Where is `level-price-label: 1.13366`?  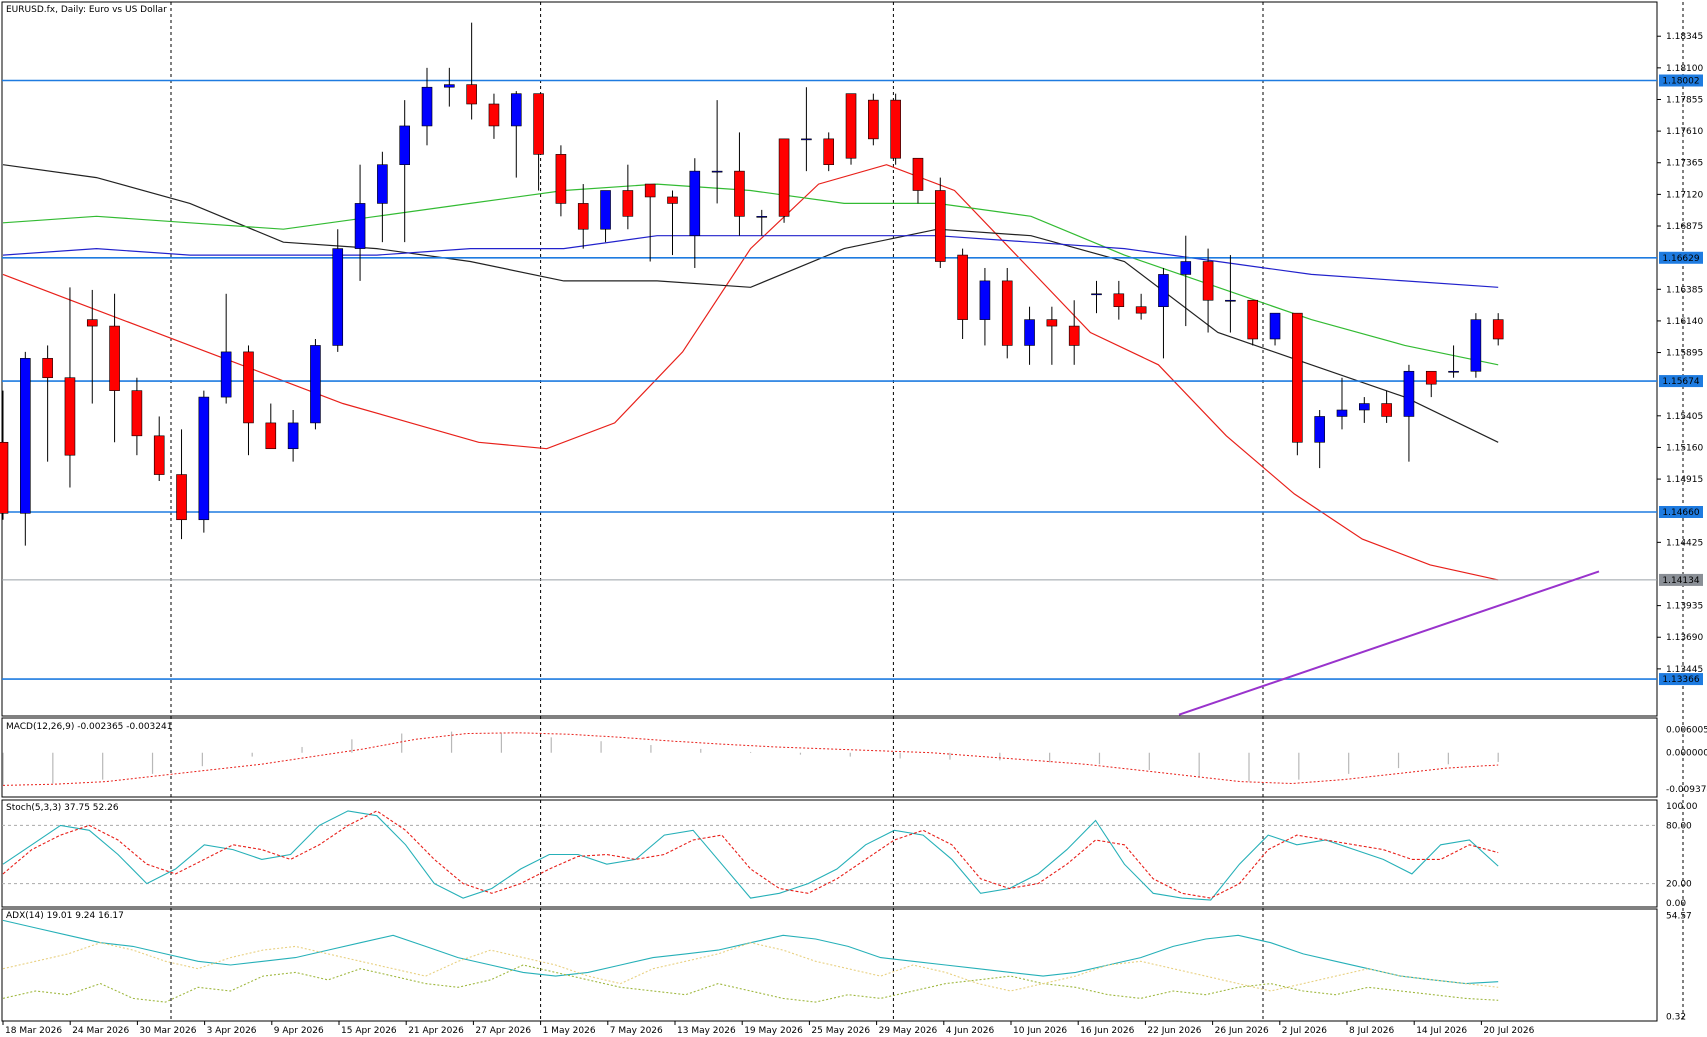 level-price-label: 1.13366 is located at coordinates (1680, 680).